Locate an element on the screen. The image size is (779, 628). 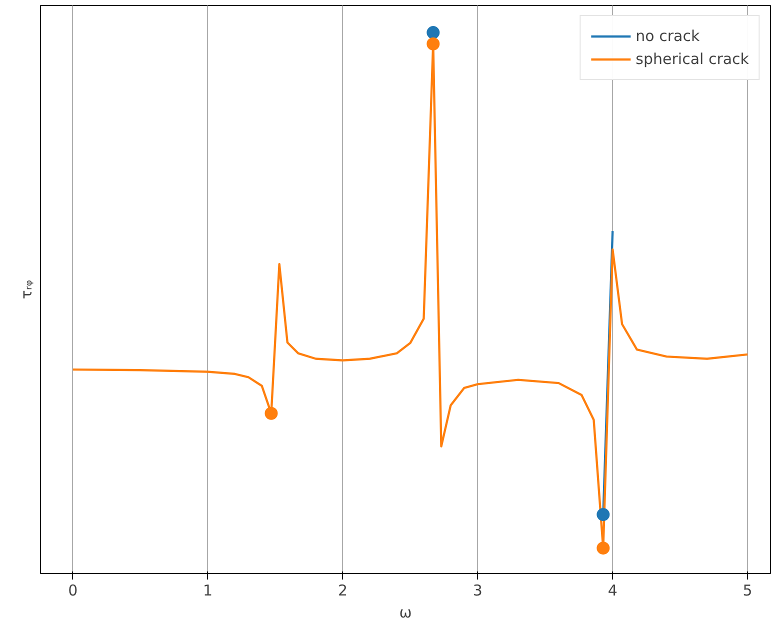
x-tick-label: 1 is located at coordinates (208, 591).